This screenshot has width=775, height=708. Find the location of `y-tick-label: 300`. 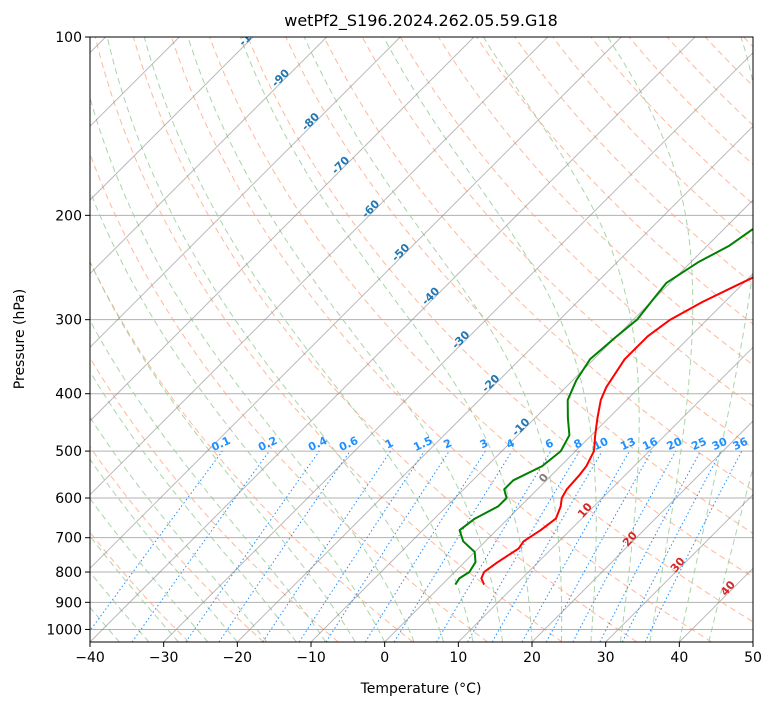

y-tick-label: 300 is located at coordinates (68, 321).